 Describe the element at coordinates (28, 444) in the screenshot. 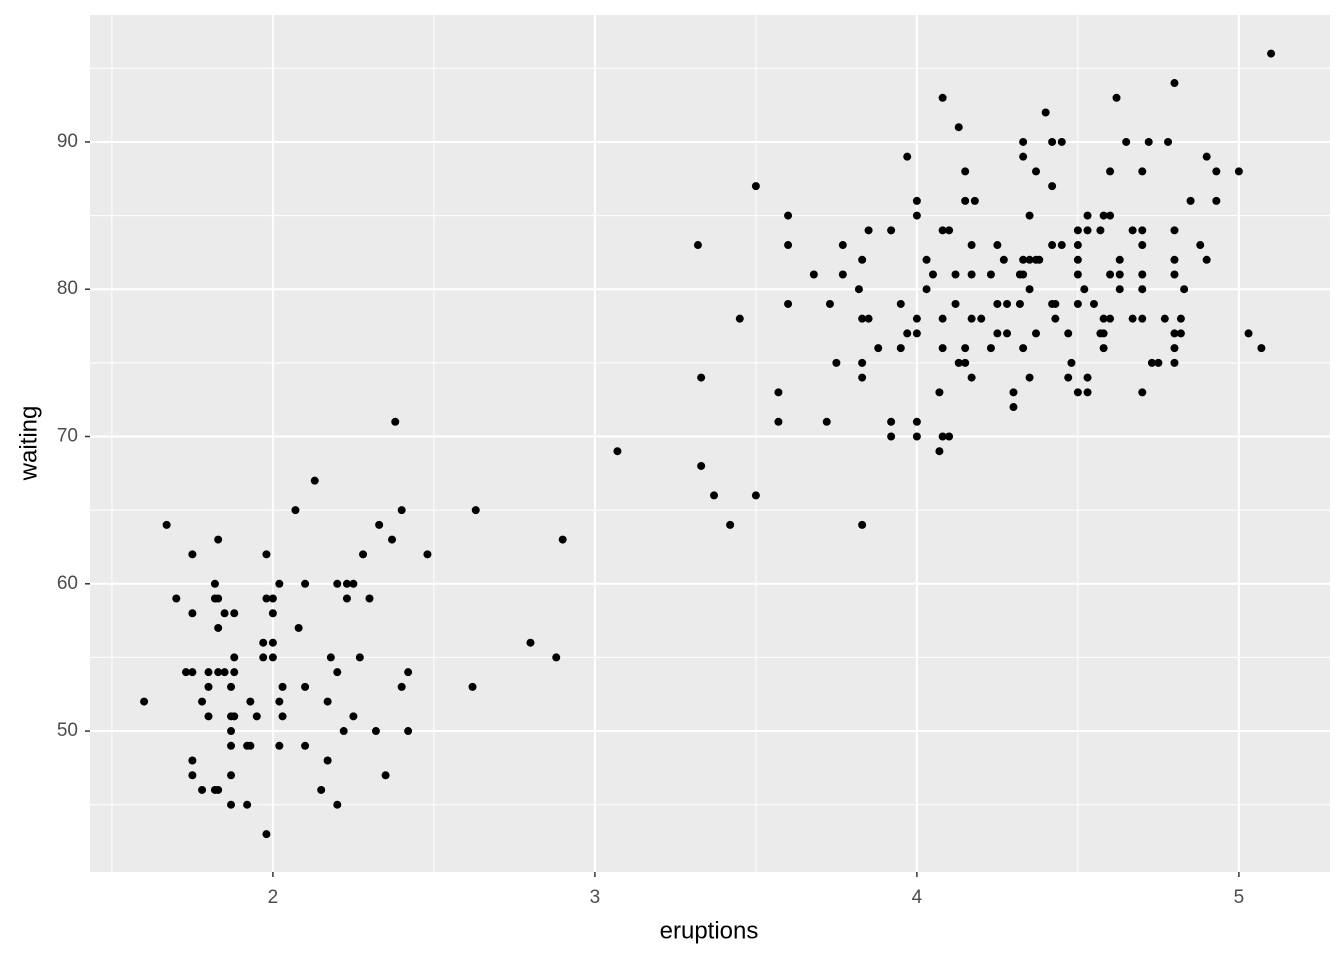

I see `y-axis-title: waiting` at that location.